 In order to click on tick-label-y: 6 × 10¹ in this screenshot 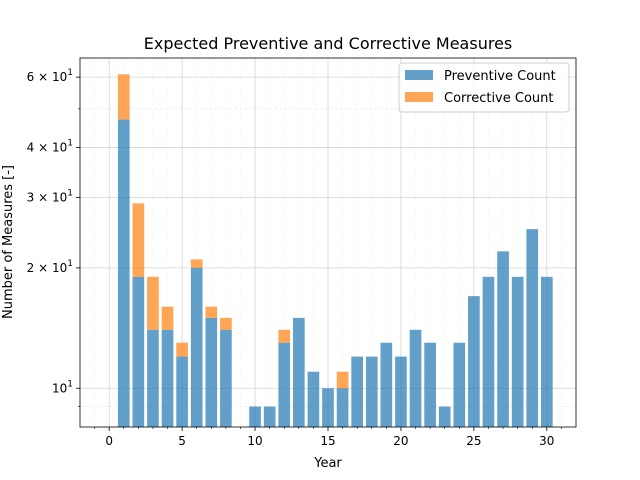, I will do `click(50, 76)`.